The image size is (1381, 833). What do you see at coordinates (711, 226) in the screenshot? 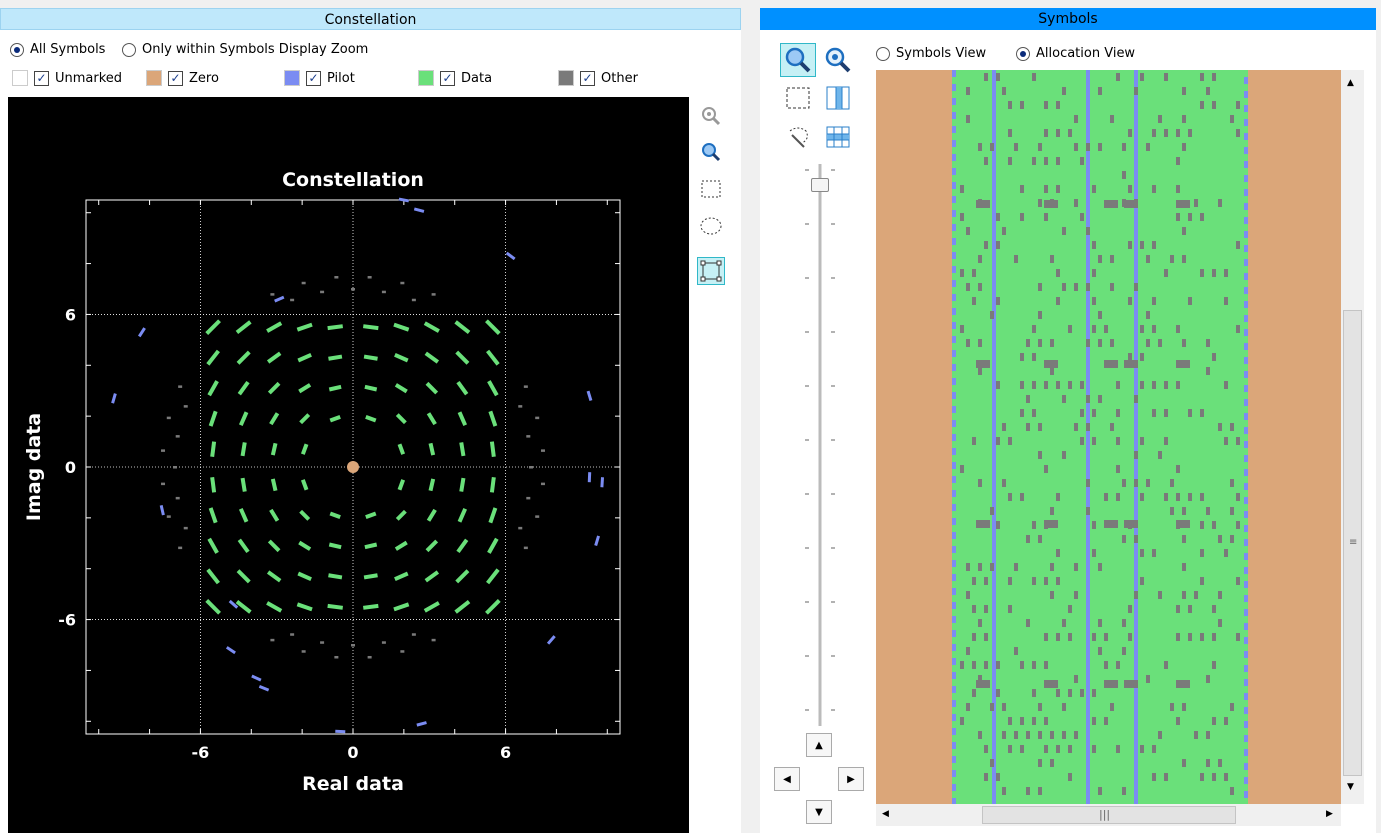
I see `ellipse-select-icon` at bounding box center [711, 226].